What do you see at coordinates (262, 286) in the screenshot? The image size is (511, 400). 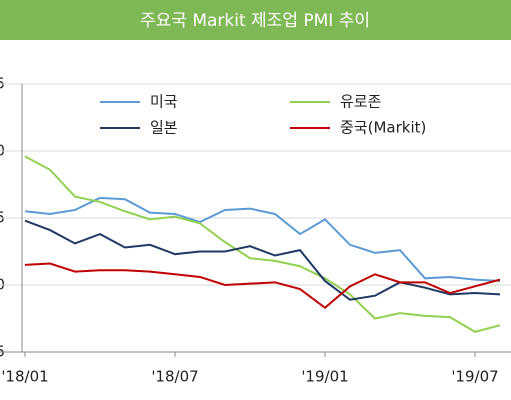 I see `series-line` at bounding box center [262, 286].